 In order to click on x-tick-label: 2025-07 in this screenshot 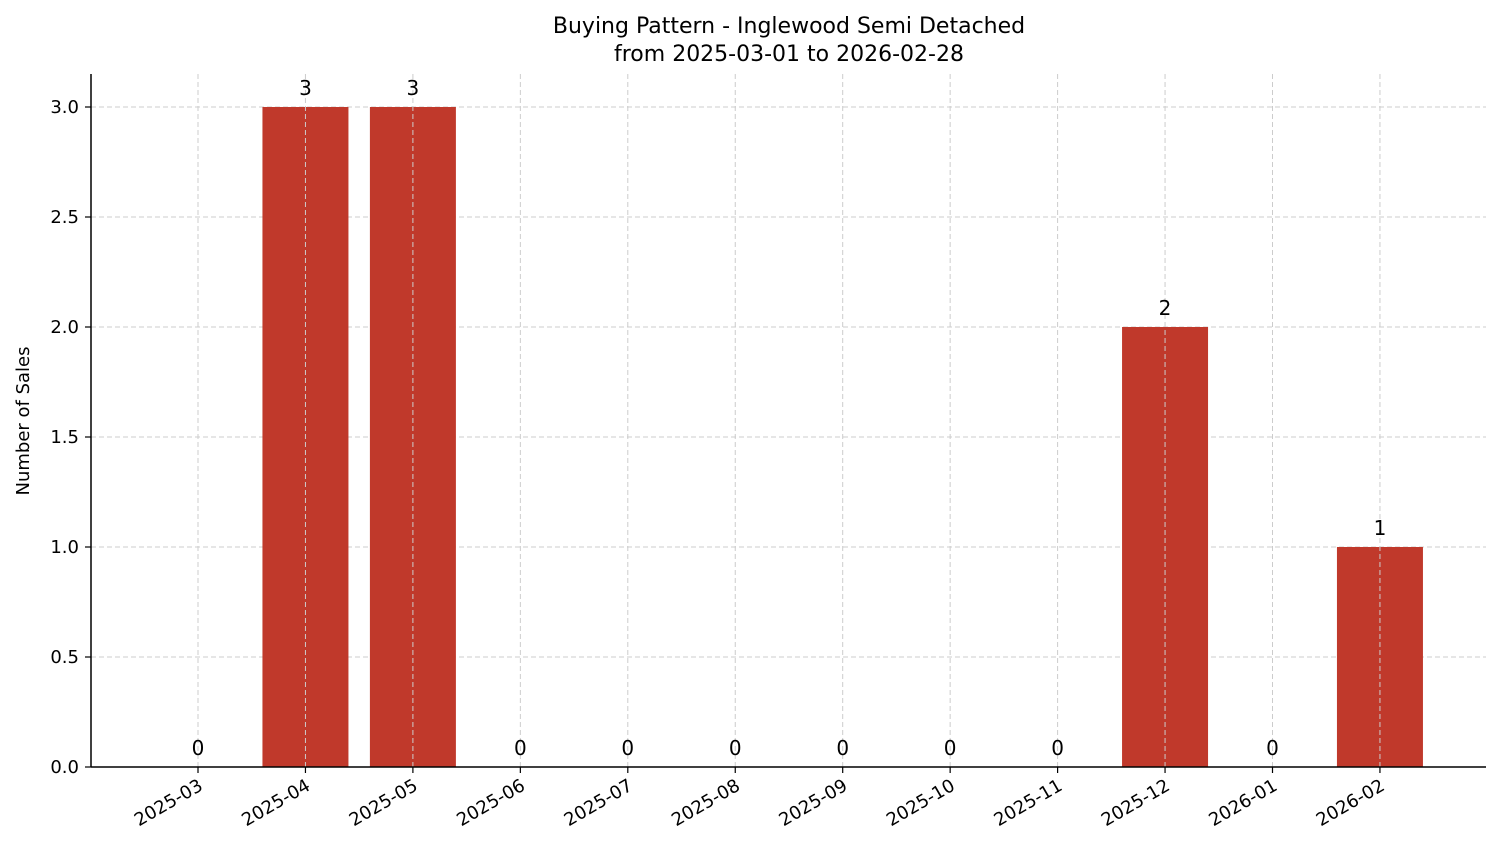, I will do `click(599, 803)`.